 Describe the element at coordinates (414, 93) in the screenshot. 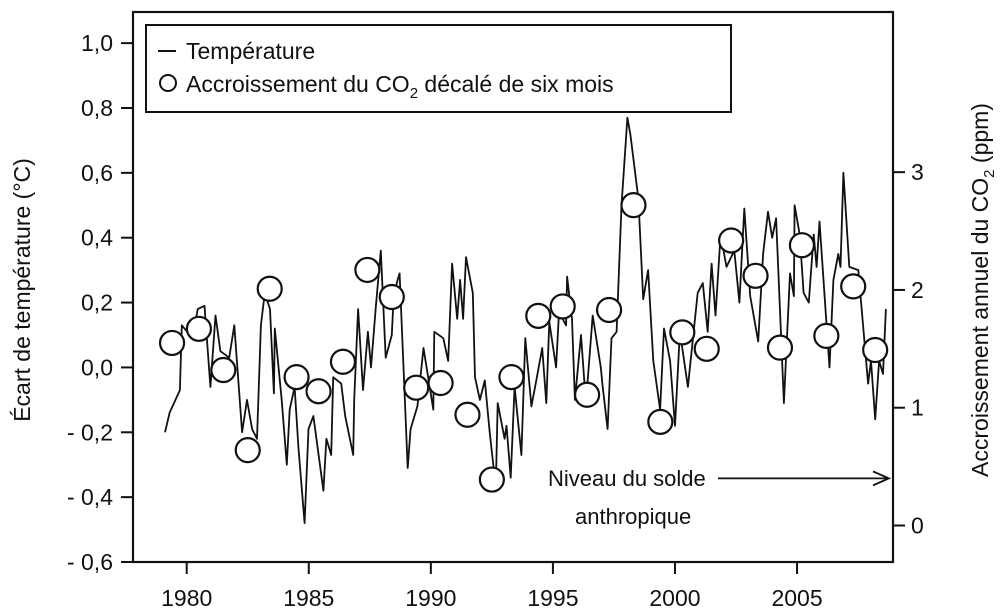

I see `legend-co2-sub: 2` at that location.